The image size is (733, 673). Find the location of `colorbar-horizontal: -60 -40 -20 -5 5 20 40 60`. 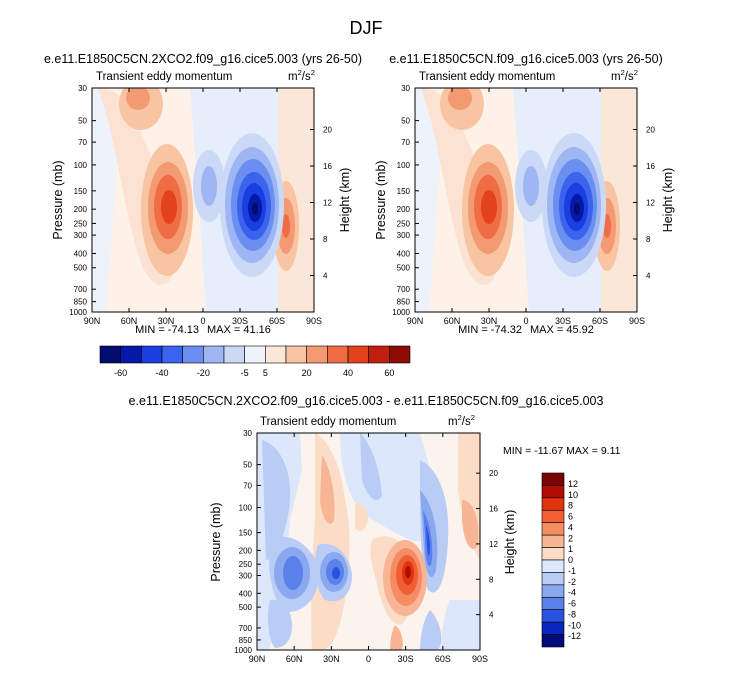

colorbar-horizontal: -60 -40 -20 -5 5 20 40 60 is located at coordinates (255, 361).